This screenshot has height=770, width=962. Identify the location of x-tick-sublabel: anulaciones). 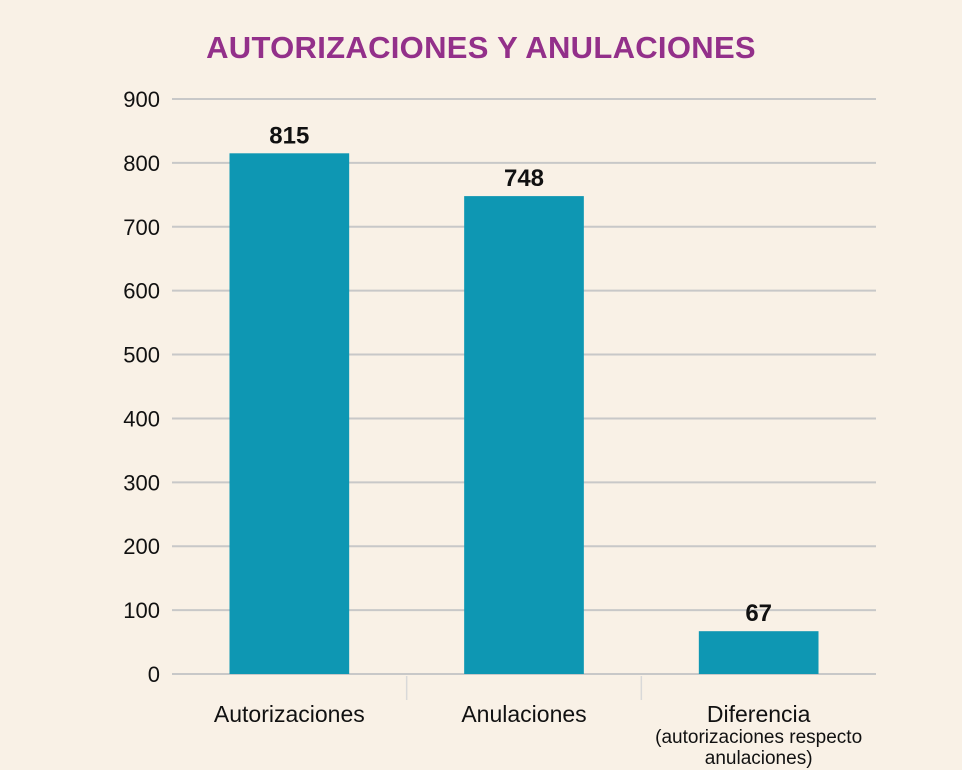
(759, 758).